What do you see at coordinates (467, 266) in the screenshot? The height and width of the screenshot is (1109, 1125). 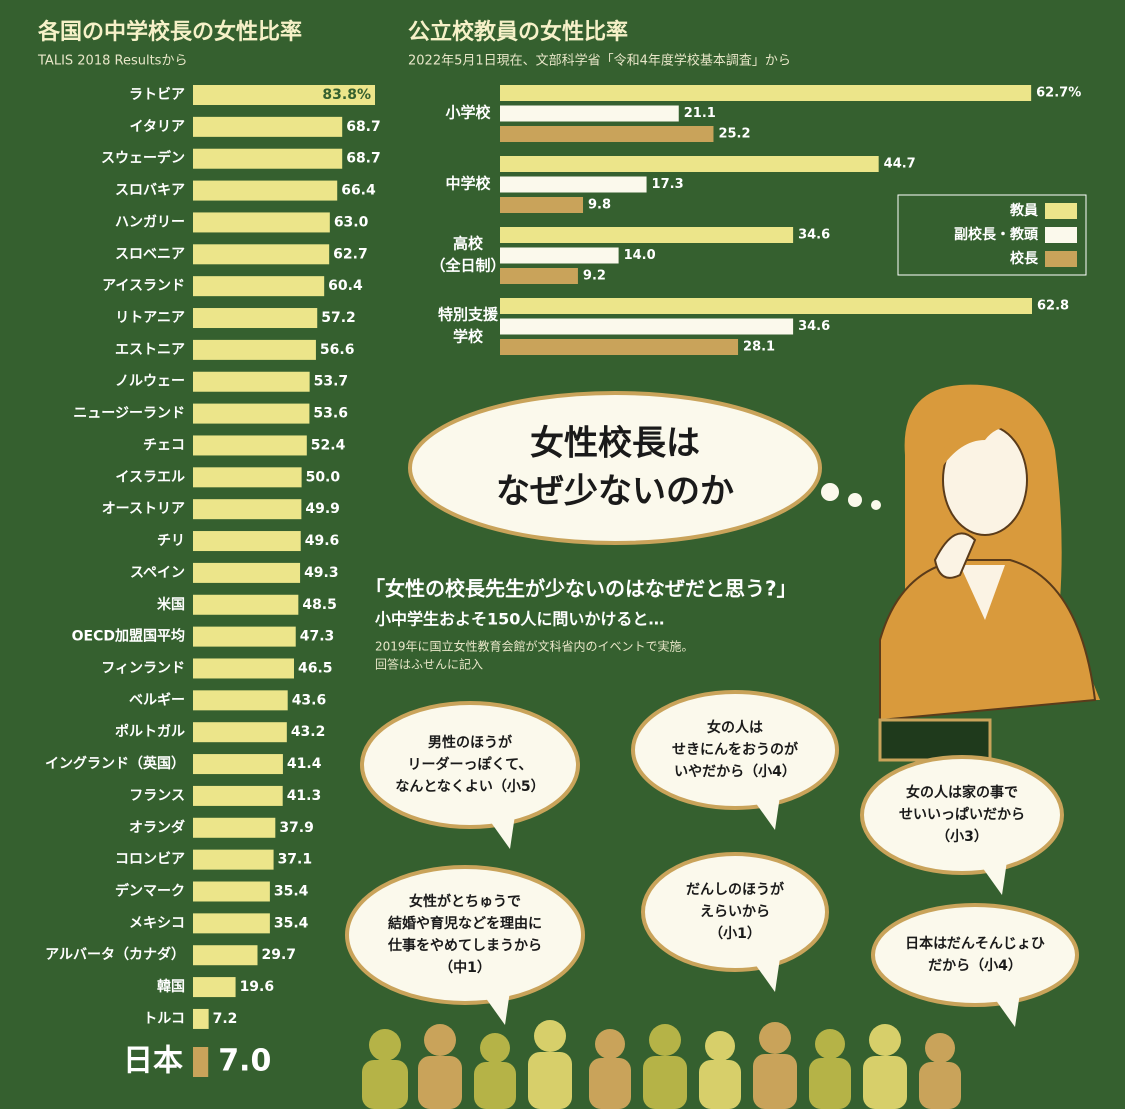 I see `category-label: （全日制）` at bounding box center [467, 266].